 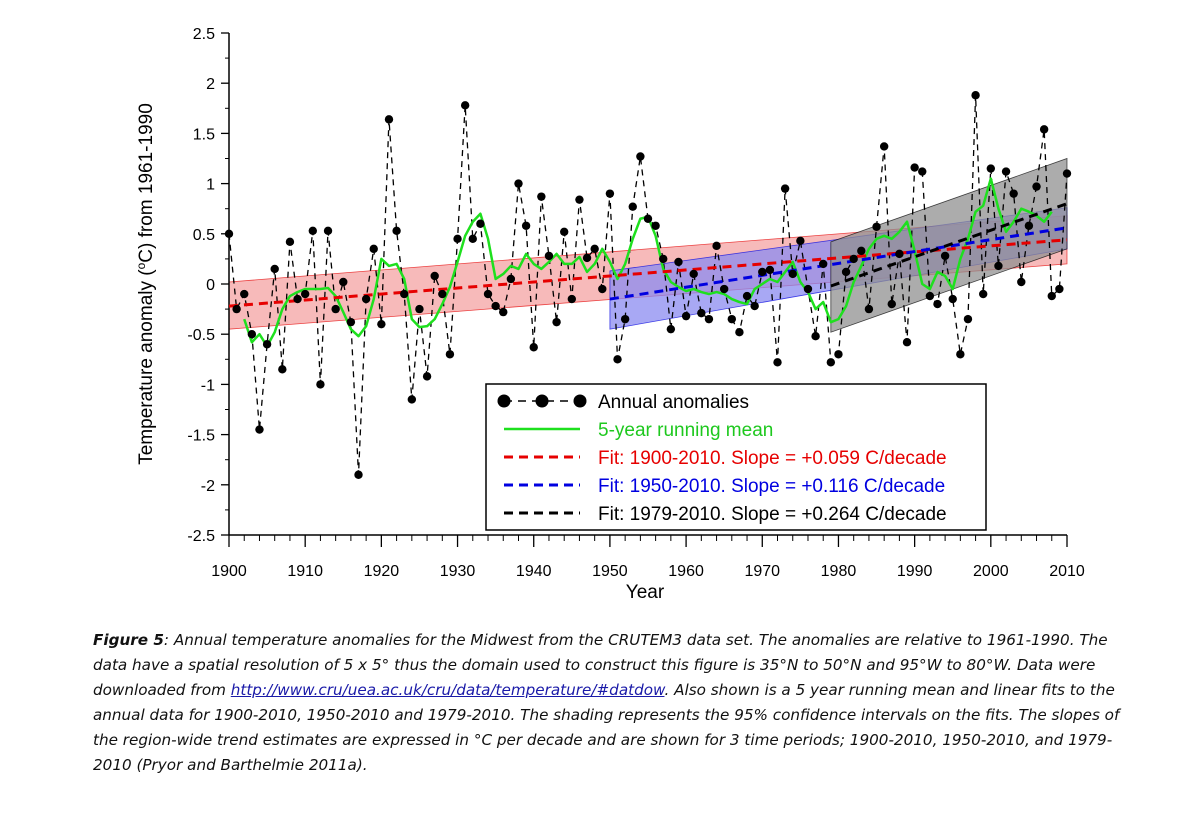 What do you see at coordinates (772, 514) in the screenshot?
I see `legend-label: Fit: 1979-2010. Slope = +0.264 C/decade` at bounding box center [772, 514].